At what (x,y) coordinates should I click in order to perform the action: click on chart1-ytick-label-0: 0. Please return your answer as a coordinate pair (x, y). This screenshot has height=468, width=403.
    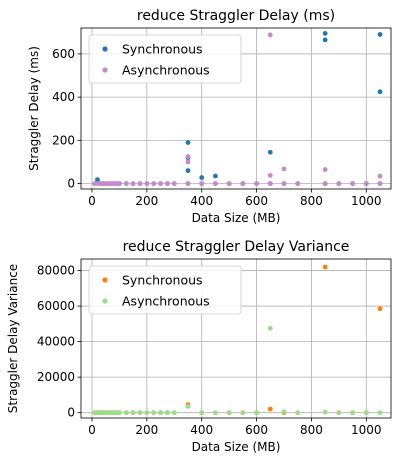
    Looking at the image, I should click on (71, 184).